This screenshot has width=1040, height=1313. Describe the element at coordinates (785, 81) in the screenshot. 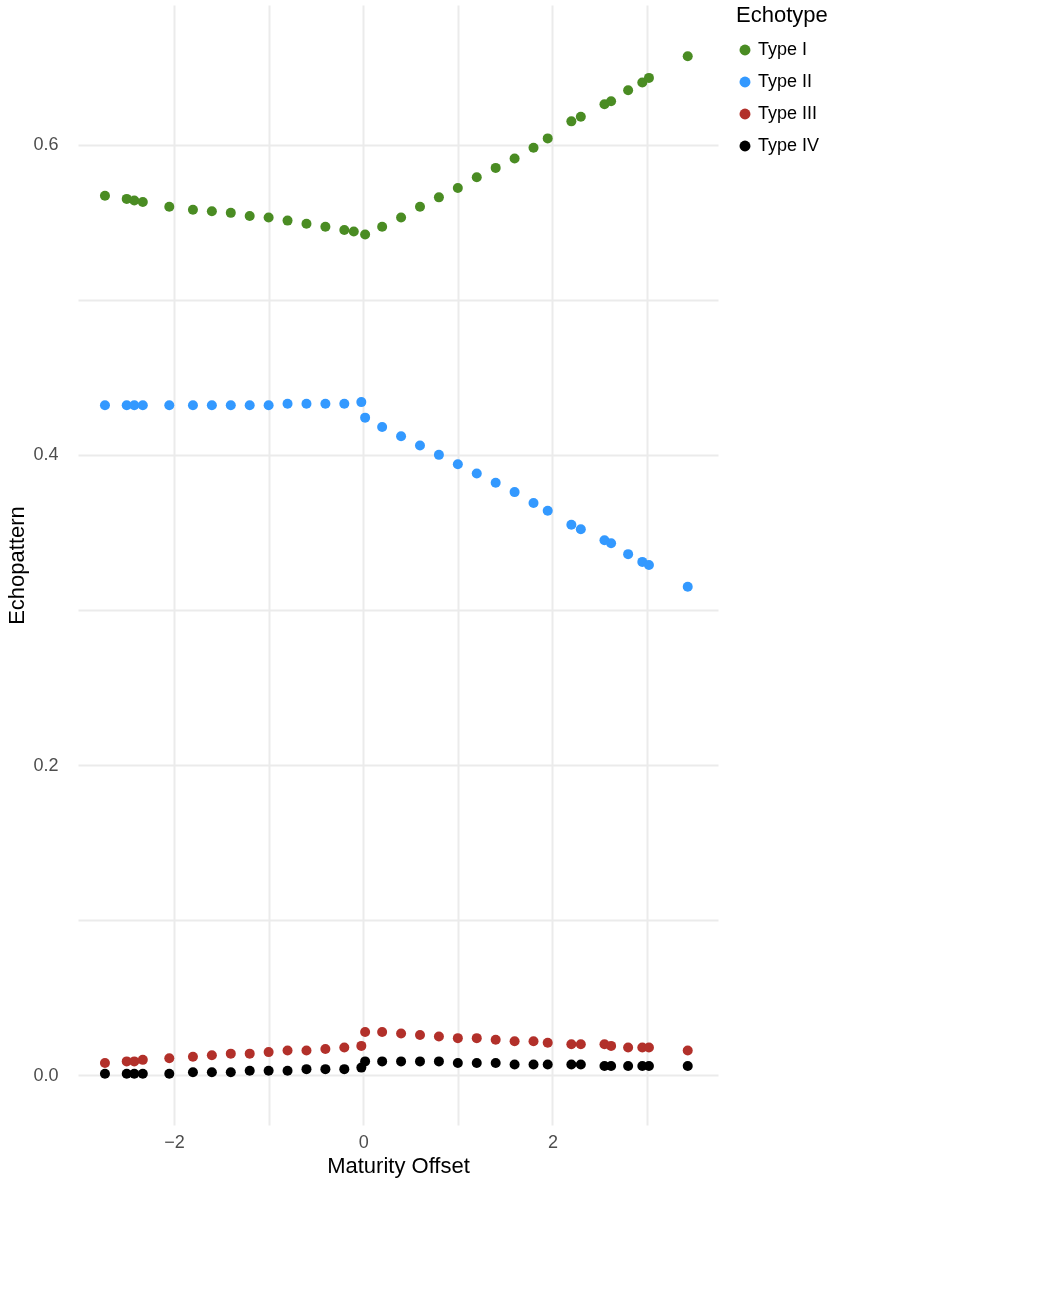

I see `legend-label: Type II` at that location.